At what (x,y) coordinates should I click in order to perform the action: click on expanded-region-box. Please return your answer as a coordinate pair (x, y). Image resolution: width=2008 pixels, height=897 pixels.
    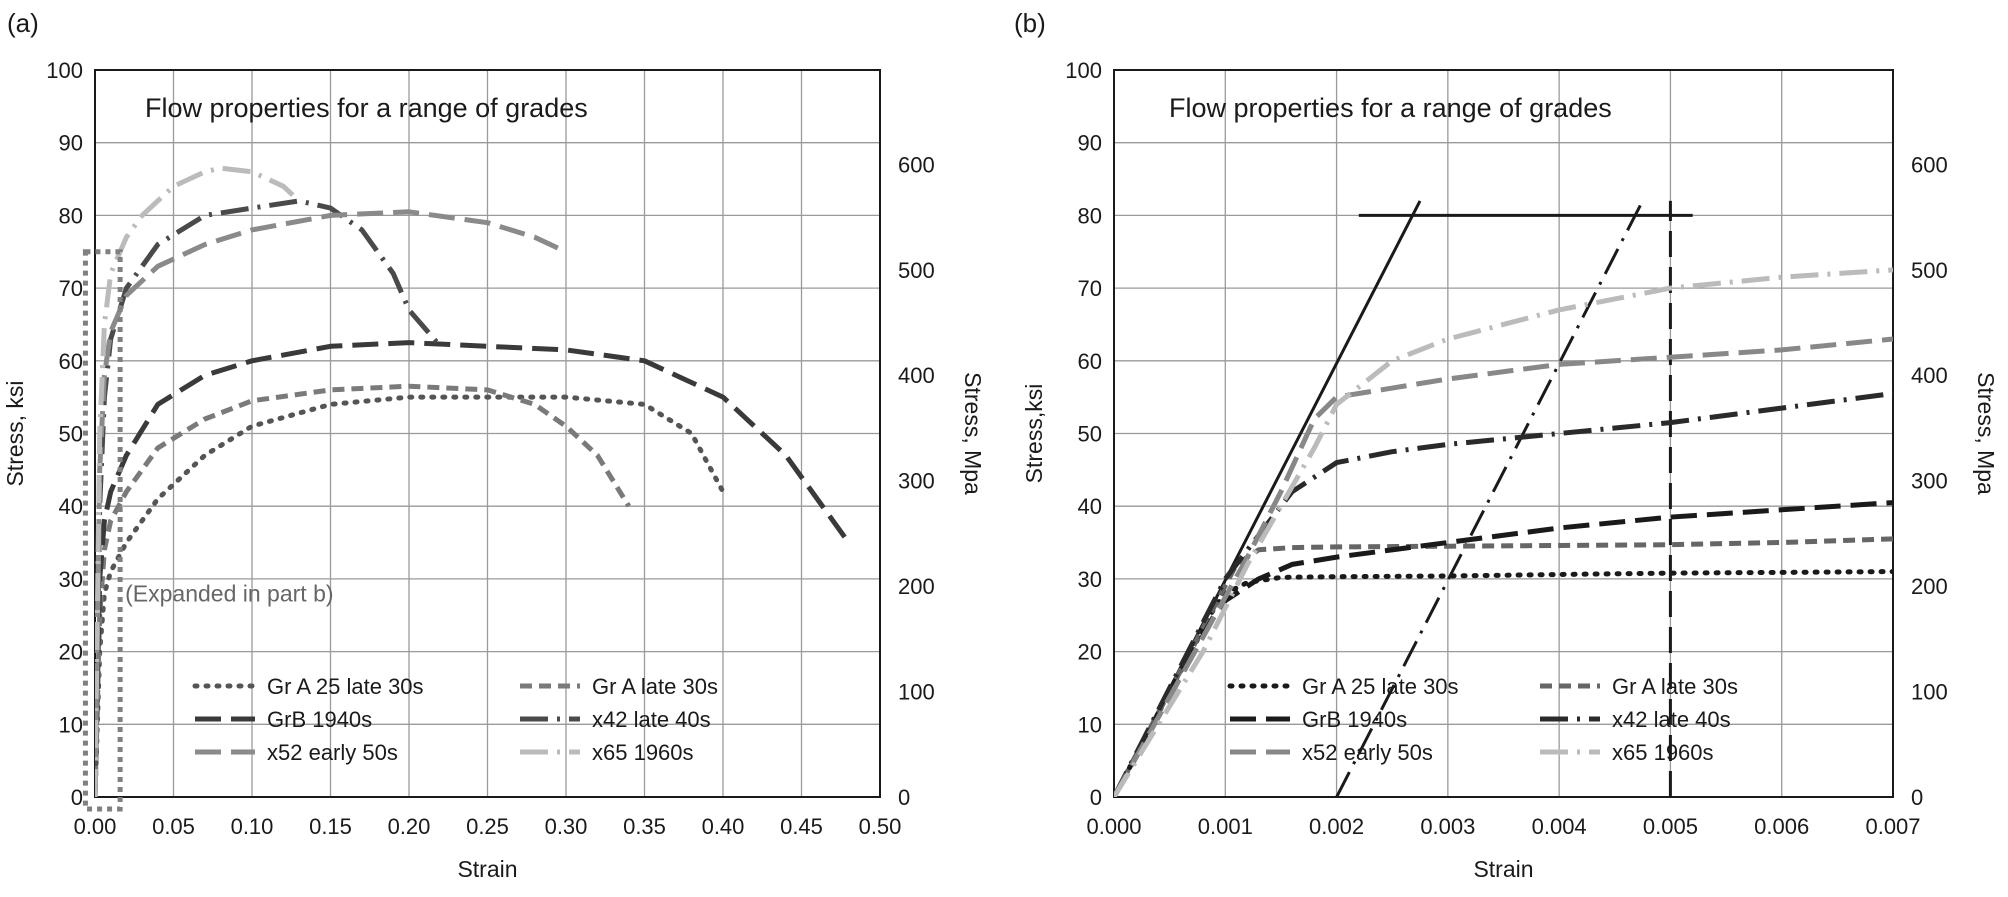
    Looking at the image, I should click on (102, 530).